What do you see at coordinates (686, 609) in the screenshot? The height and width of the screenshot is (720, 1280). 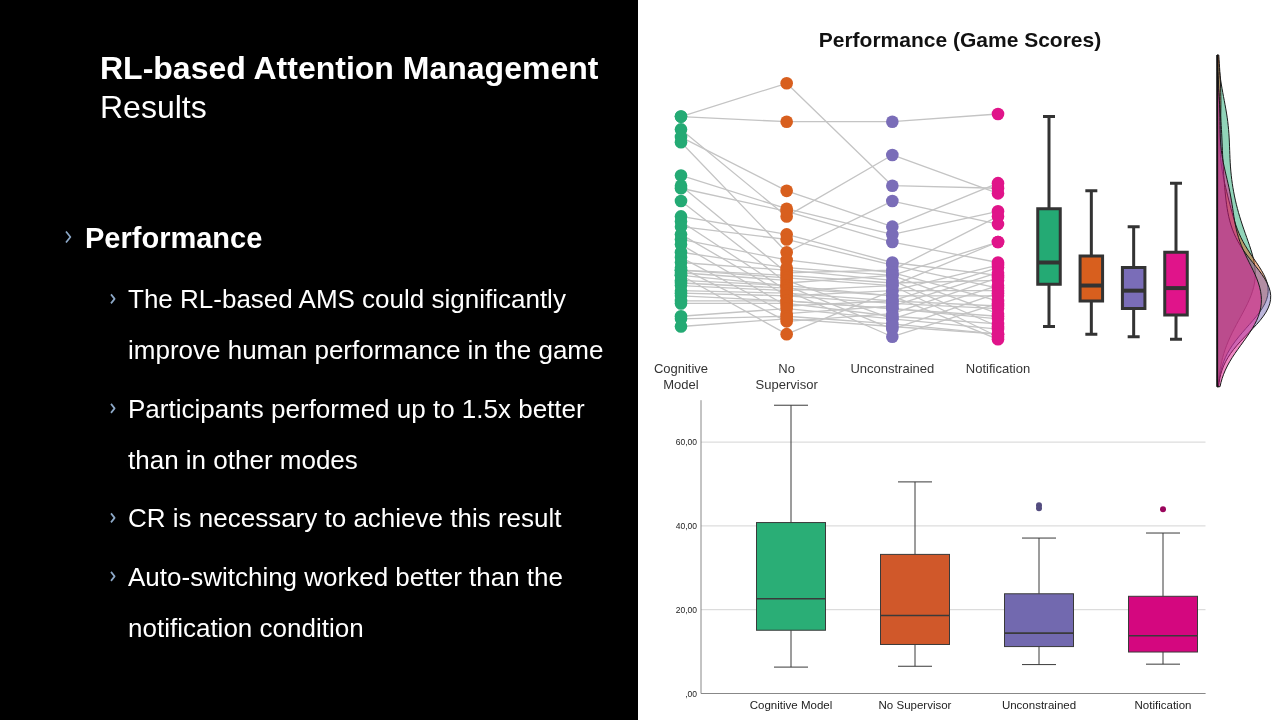 I see `y-tick-label: 20,00` at bounding box center [686, 609].